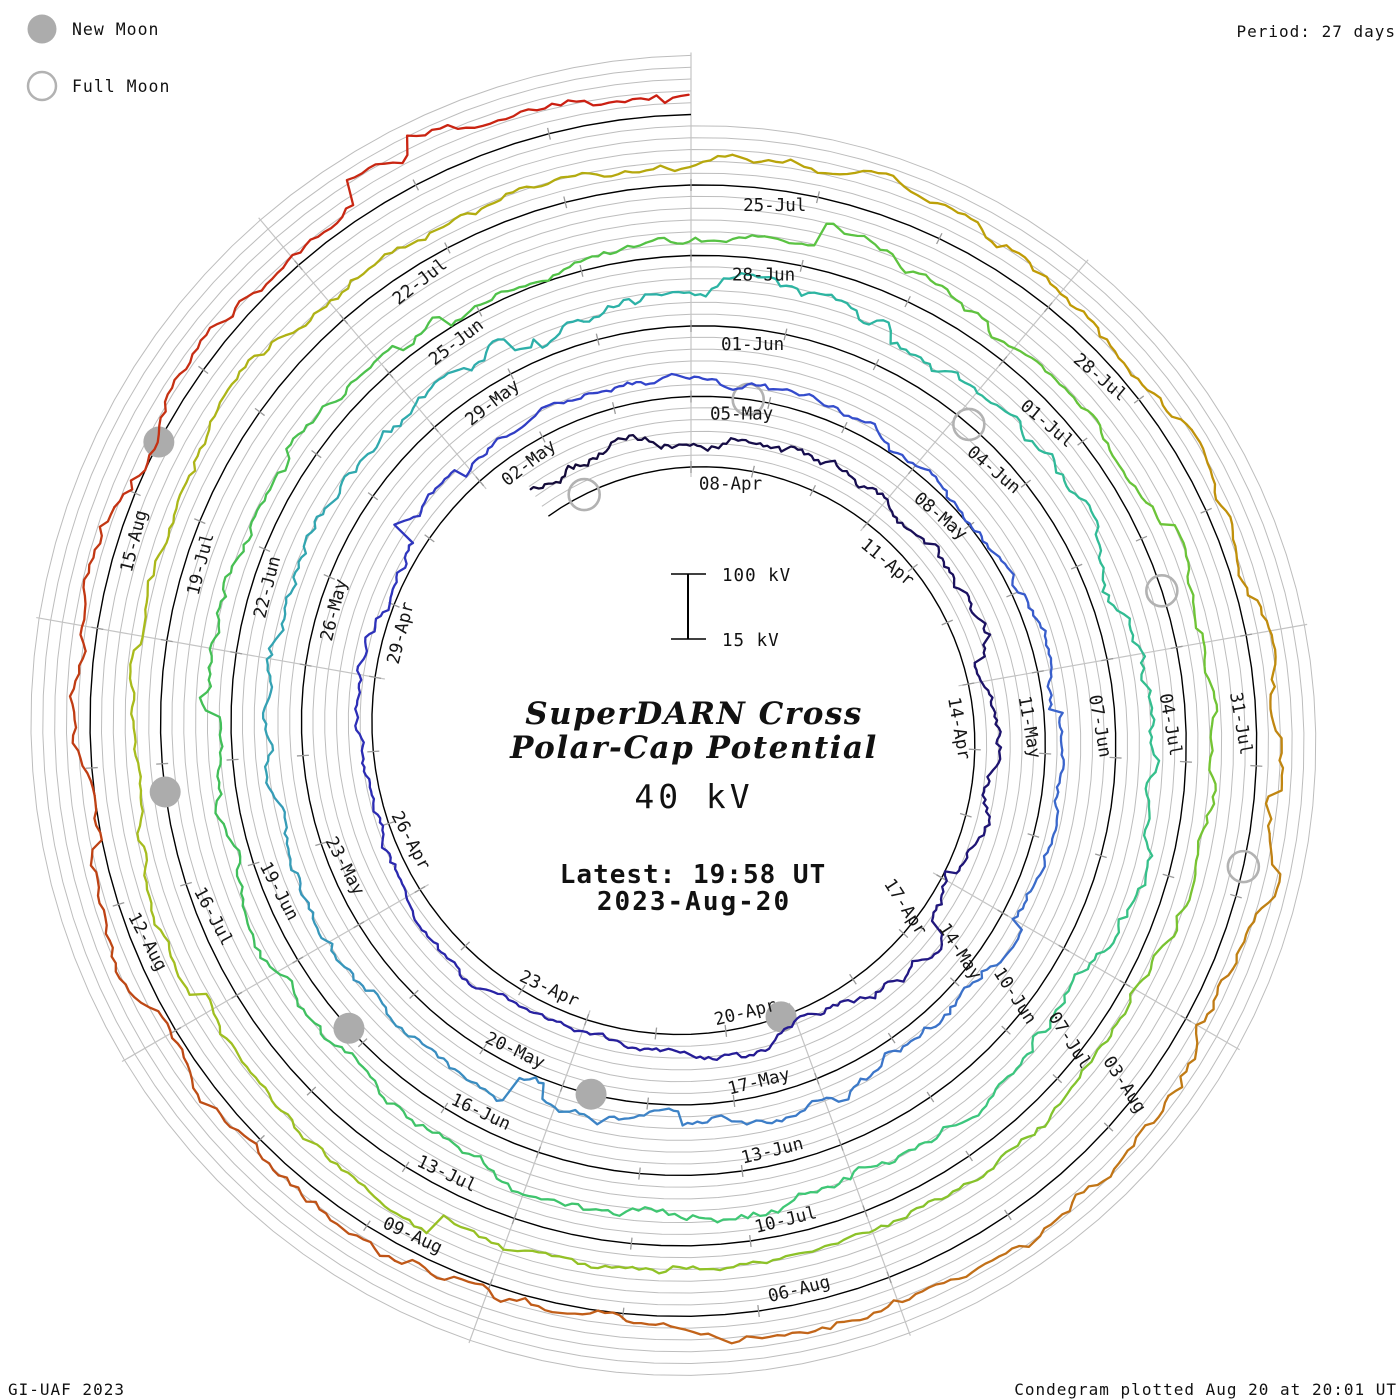 The height and width of the screenshot is (1400, 1400). I want to click on plot-title-line2: Polar-Cap Potential, so click(693, 748).